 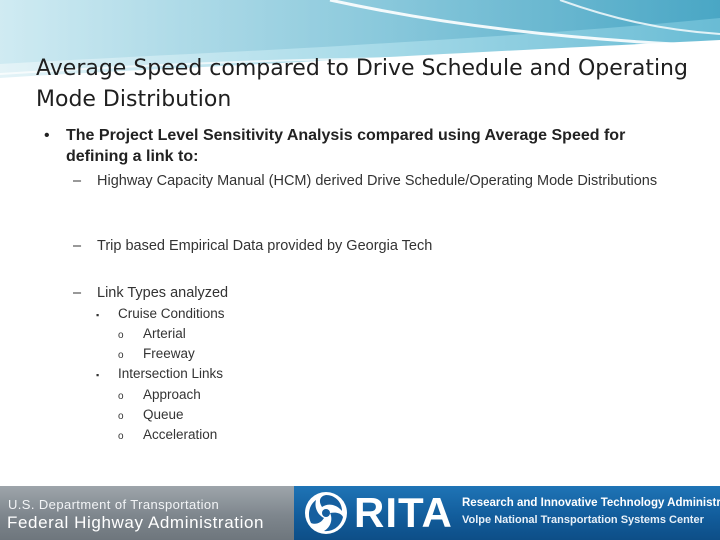 What do you see at coordinates (280, 435) in the screenshot?
I see `link-subtype-acceleration: o Acceleration` at bounding box center [280, 435].